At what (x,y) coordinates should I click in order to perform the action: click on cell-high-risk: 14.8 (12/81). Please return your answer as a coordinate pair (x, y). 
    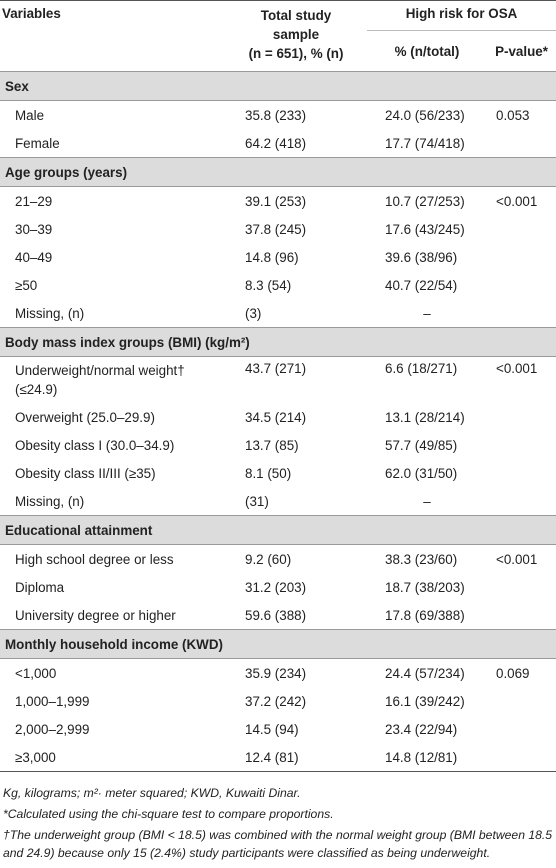
    Looking at the image, I should click on (427, 757).